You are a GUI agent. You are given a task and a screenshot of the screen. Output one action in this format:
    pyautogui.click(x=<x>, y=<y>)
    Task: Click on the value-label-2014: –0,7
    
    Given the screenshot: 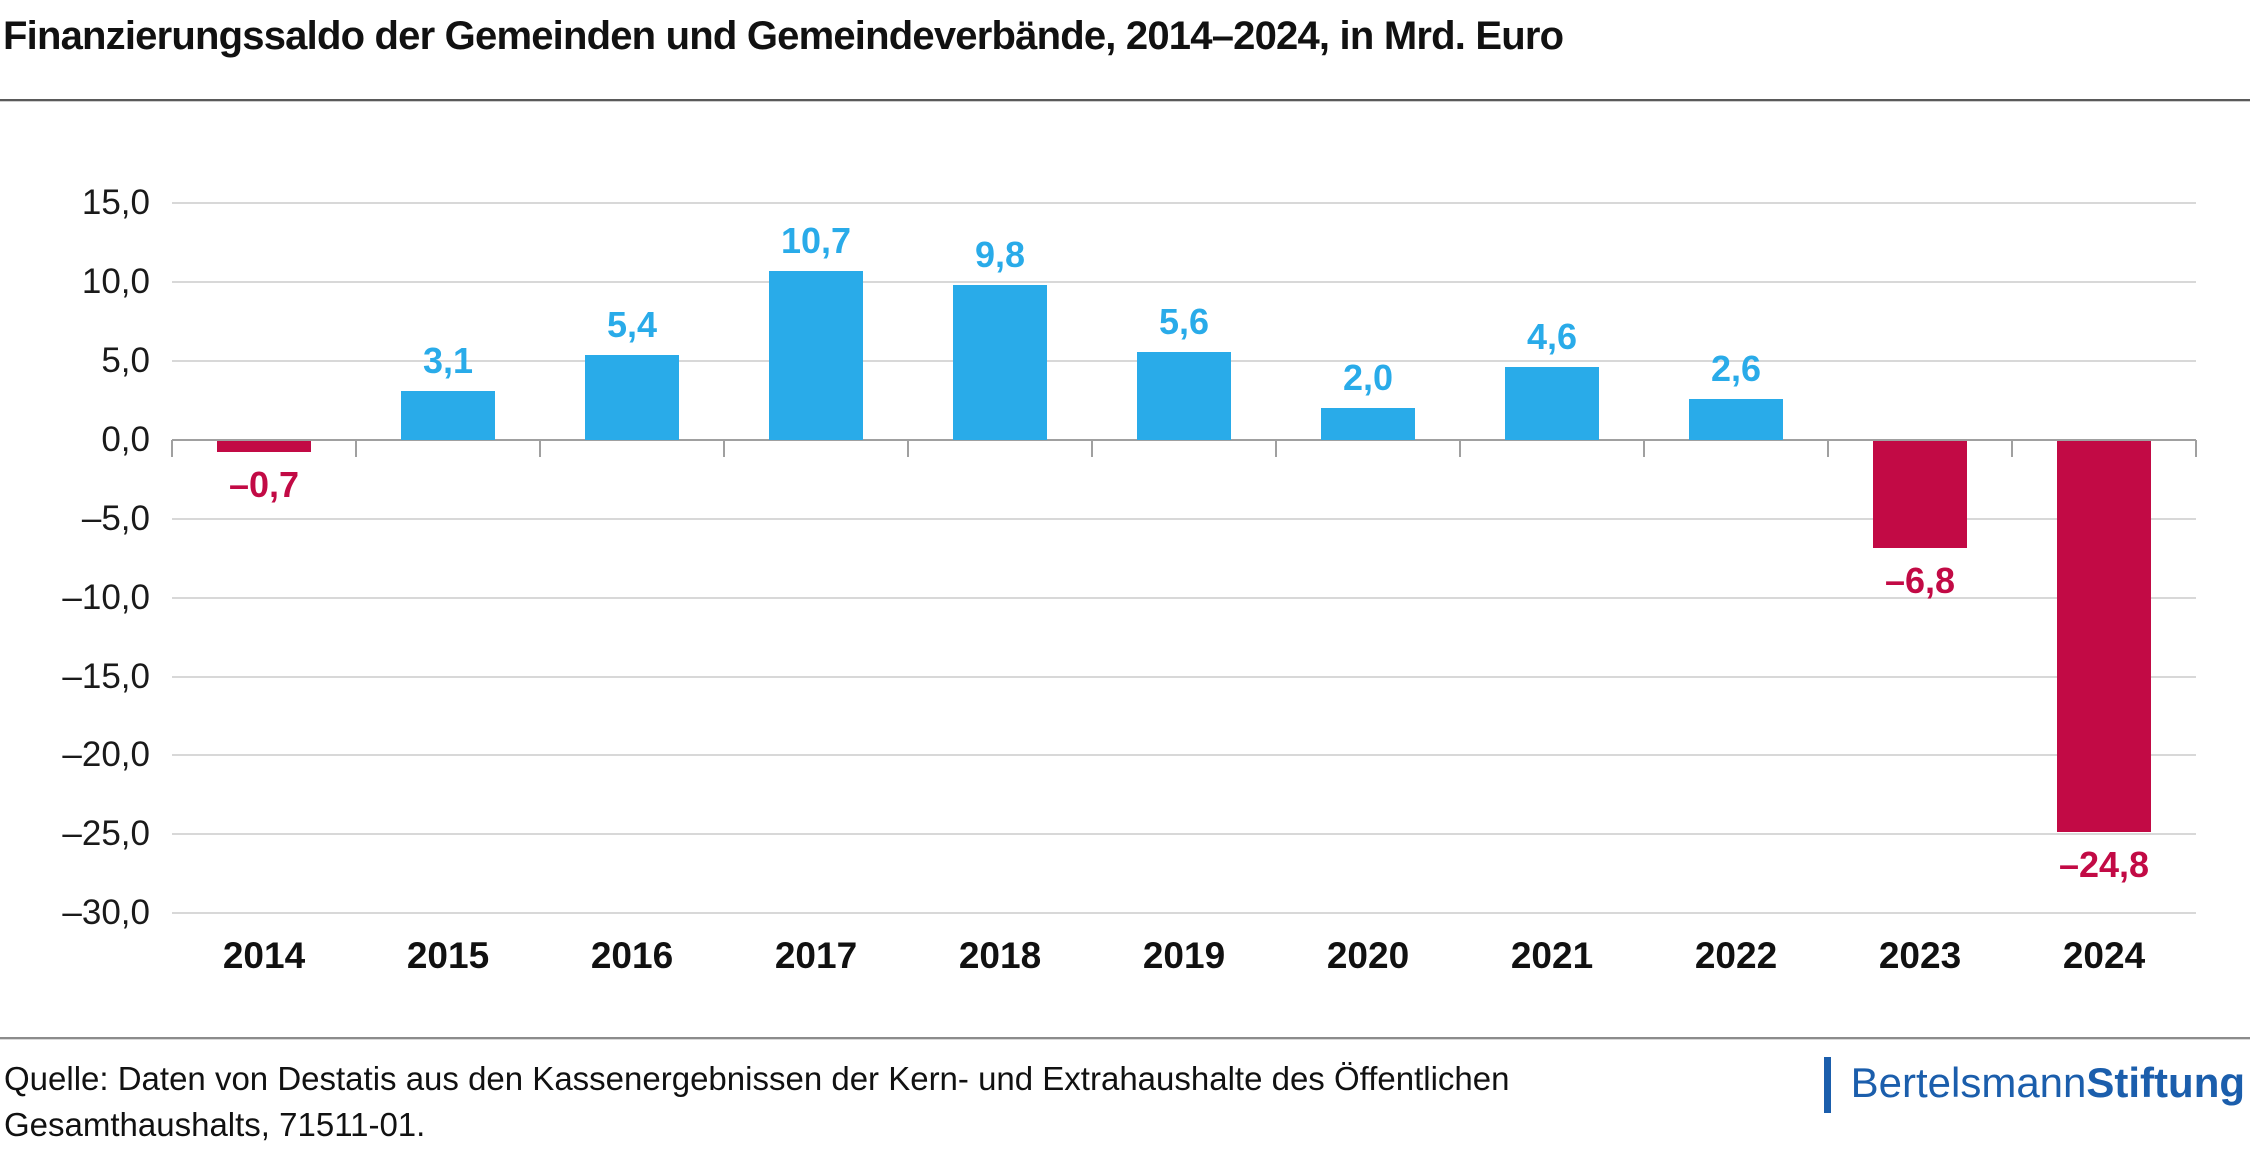 What is the action you would take?
    pyautogui.click(x=264, y=485)
    